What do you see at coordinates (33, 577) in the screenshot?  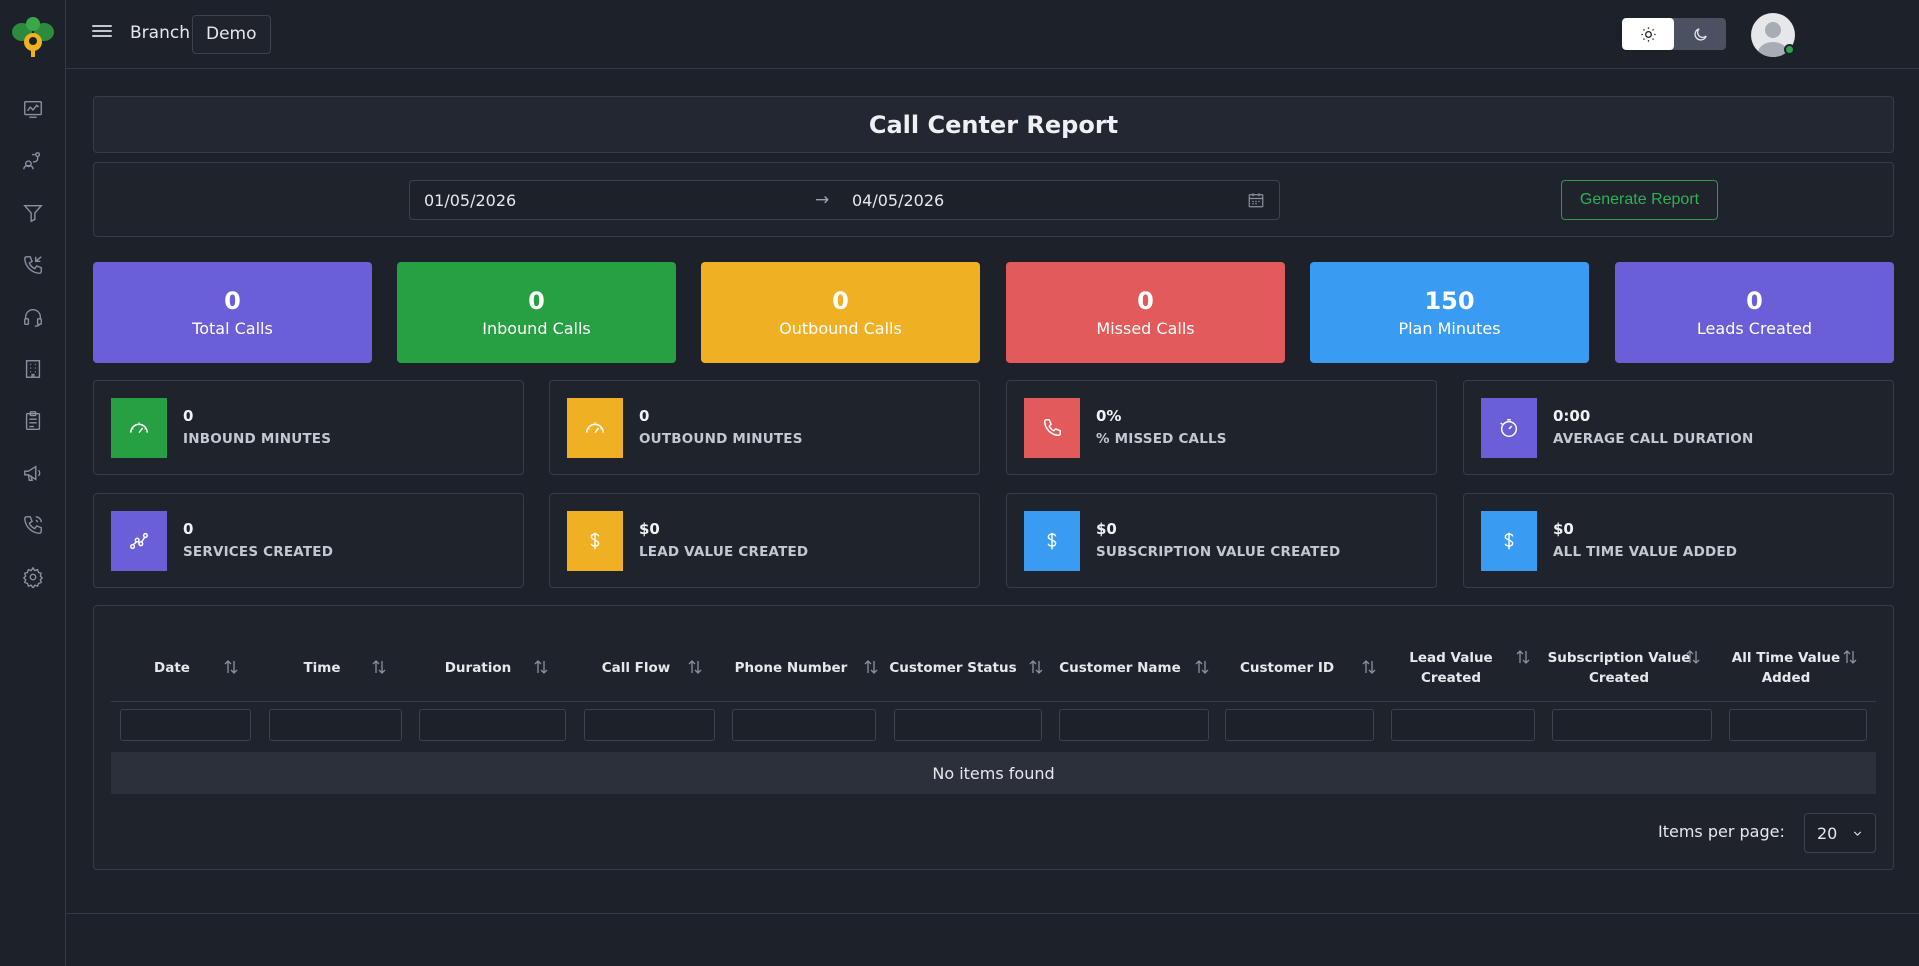 I see `settings-icon` at bounding box center [33, 577].